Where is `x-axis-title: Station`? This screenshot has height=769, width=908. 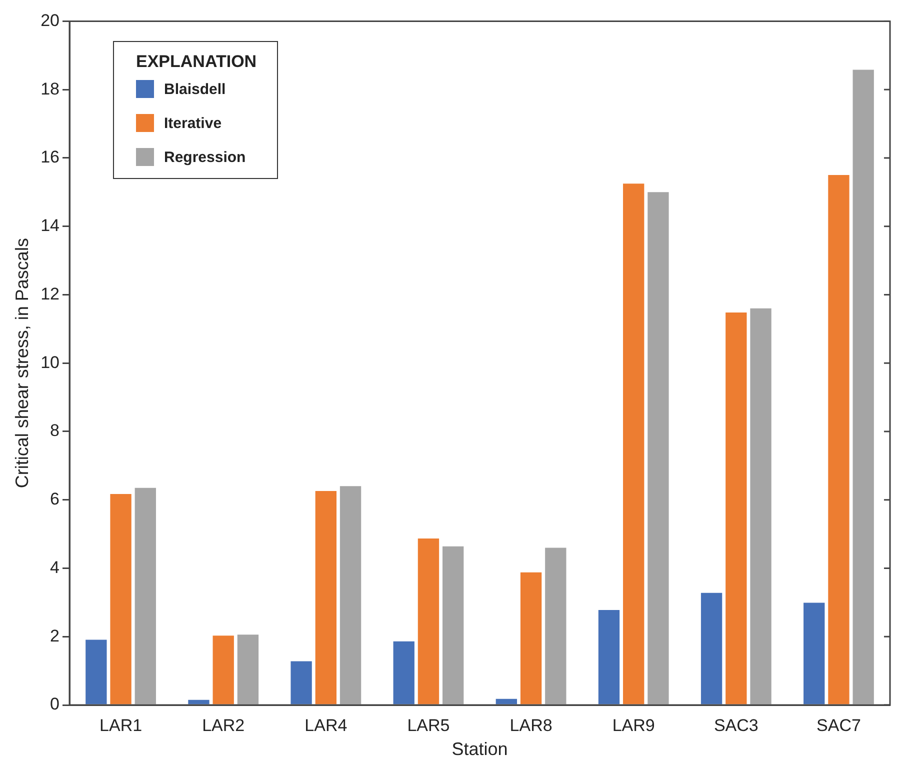 x-axis-title: Station is located at coordinates (480, 749).